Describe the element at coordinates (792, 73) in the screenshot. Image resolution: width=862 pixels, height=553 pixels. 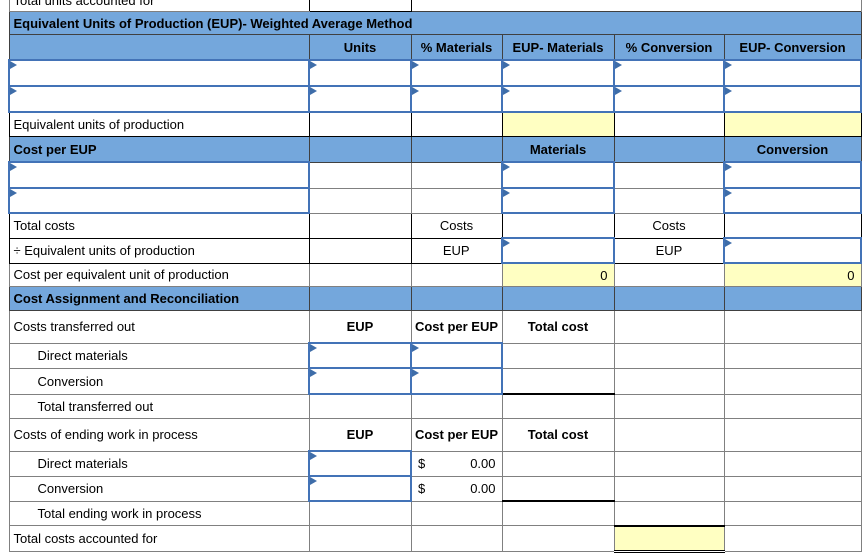
I see `input-eup1-eup-conversion` at that location.